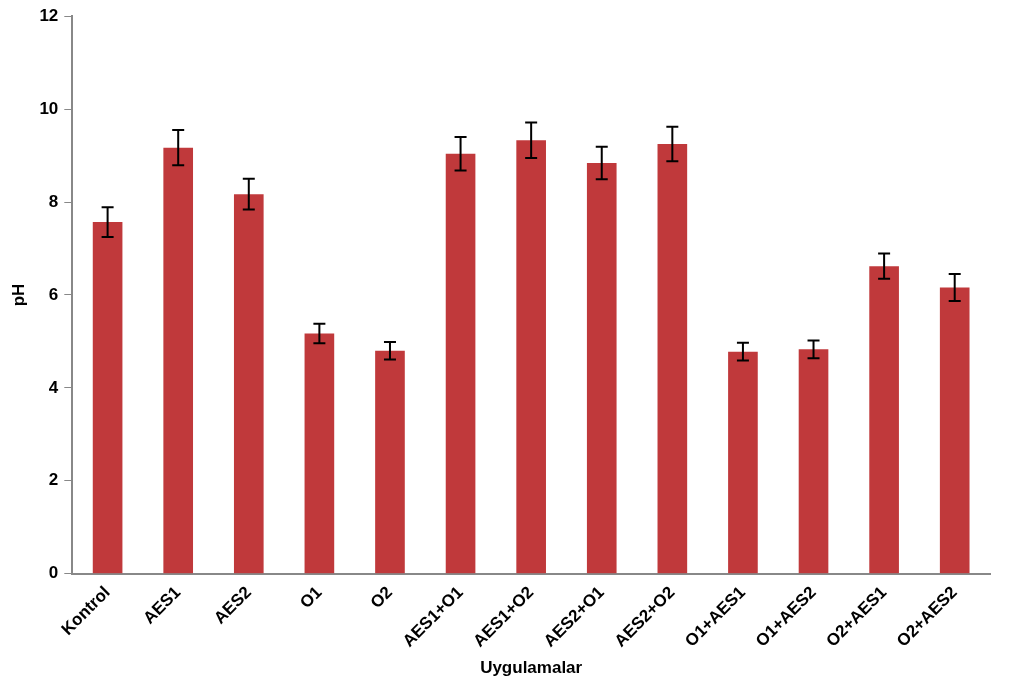 This screenshot has width=1030, height=688. What do you see at coordinates (381, 597) in the screenshot?
I see `x-tick-label: O2` at bounding box center [381, 597].